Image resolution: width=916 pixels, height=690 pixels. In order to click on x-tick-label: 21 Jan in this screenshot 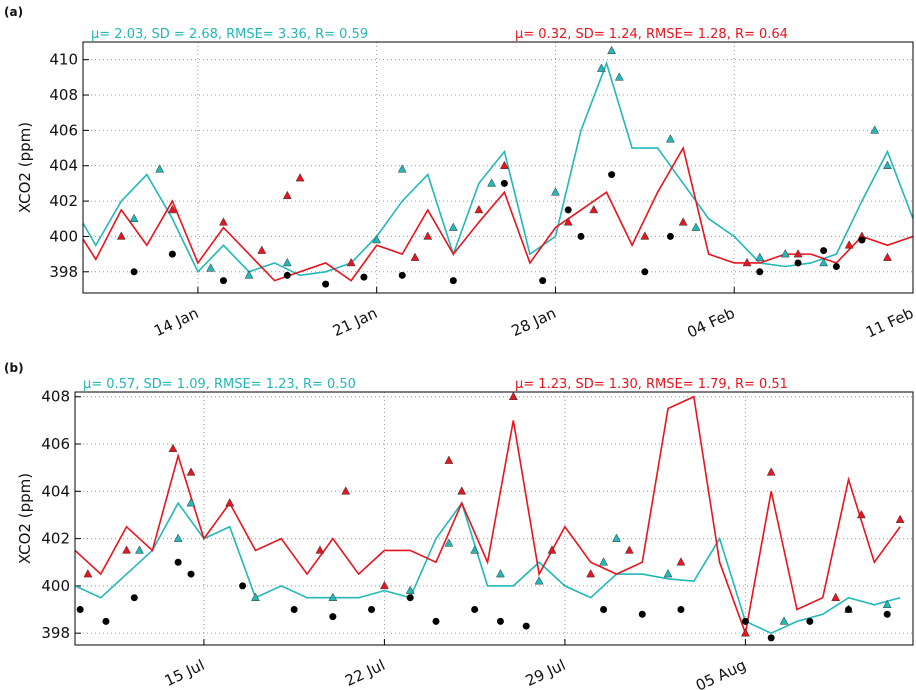, I will do `click(355, 322)`.